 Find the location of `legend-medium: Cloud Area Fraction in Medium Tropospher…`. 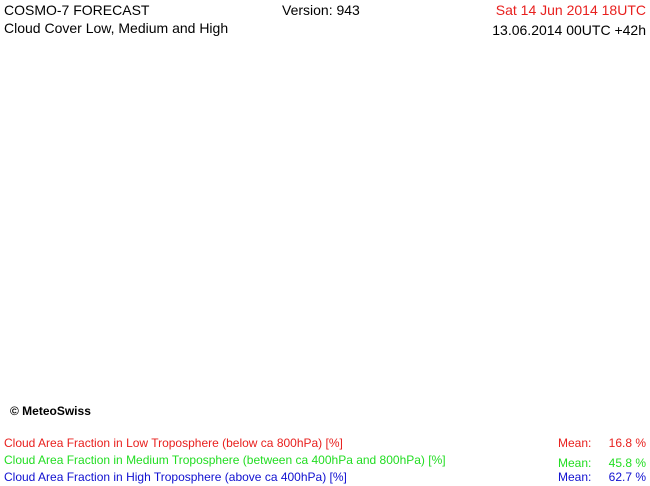

legend-medium: Cloud Area Fraction in Medium Tropospher… is located at coordinates (225, 460).